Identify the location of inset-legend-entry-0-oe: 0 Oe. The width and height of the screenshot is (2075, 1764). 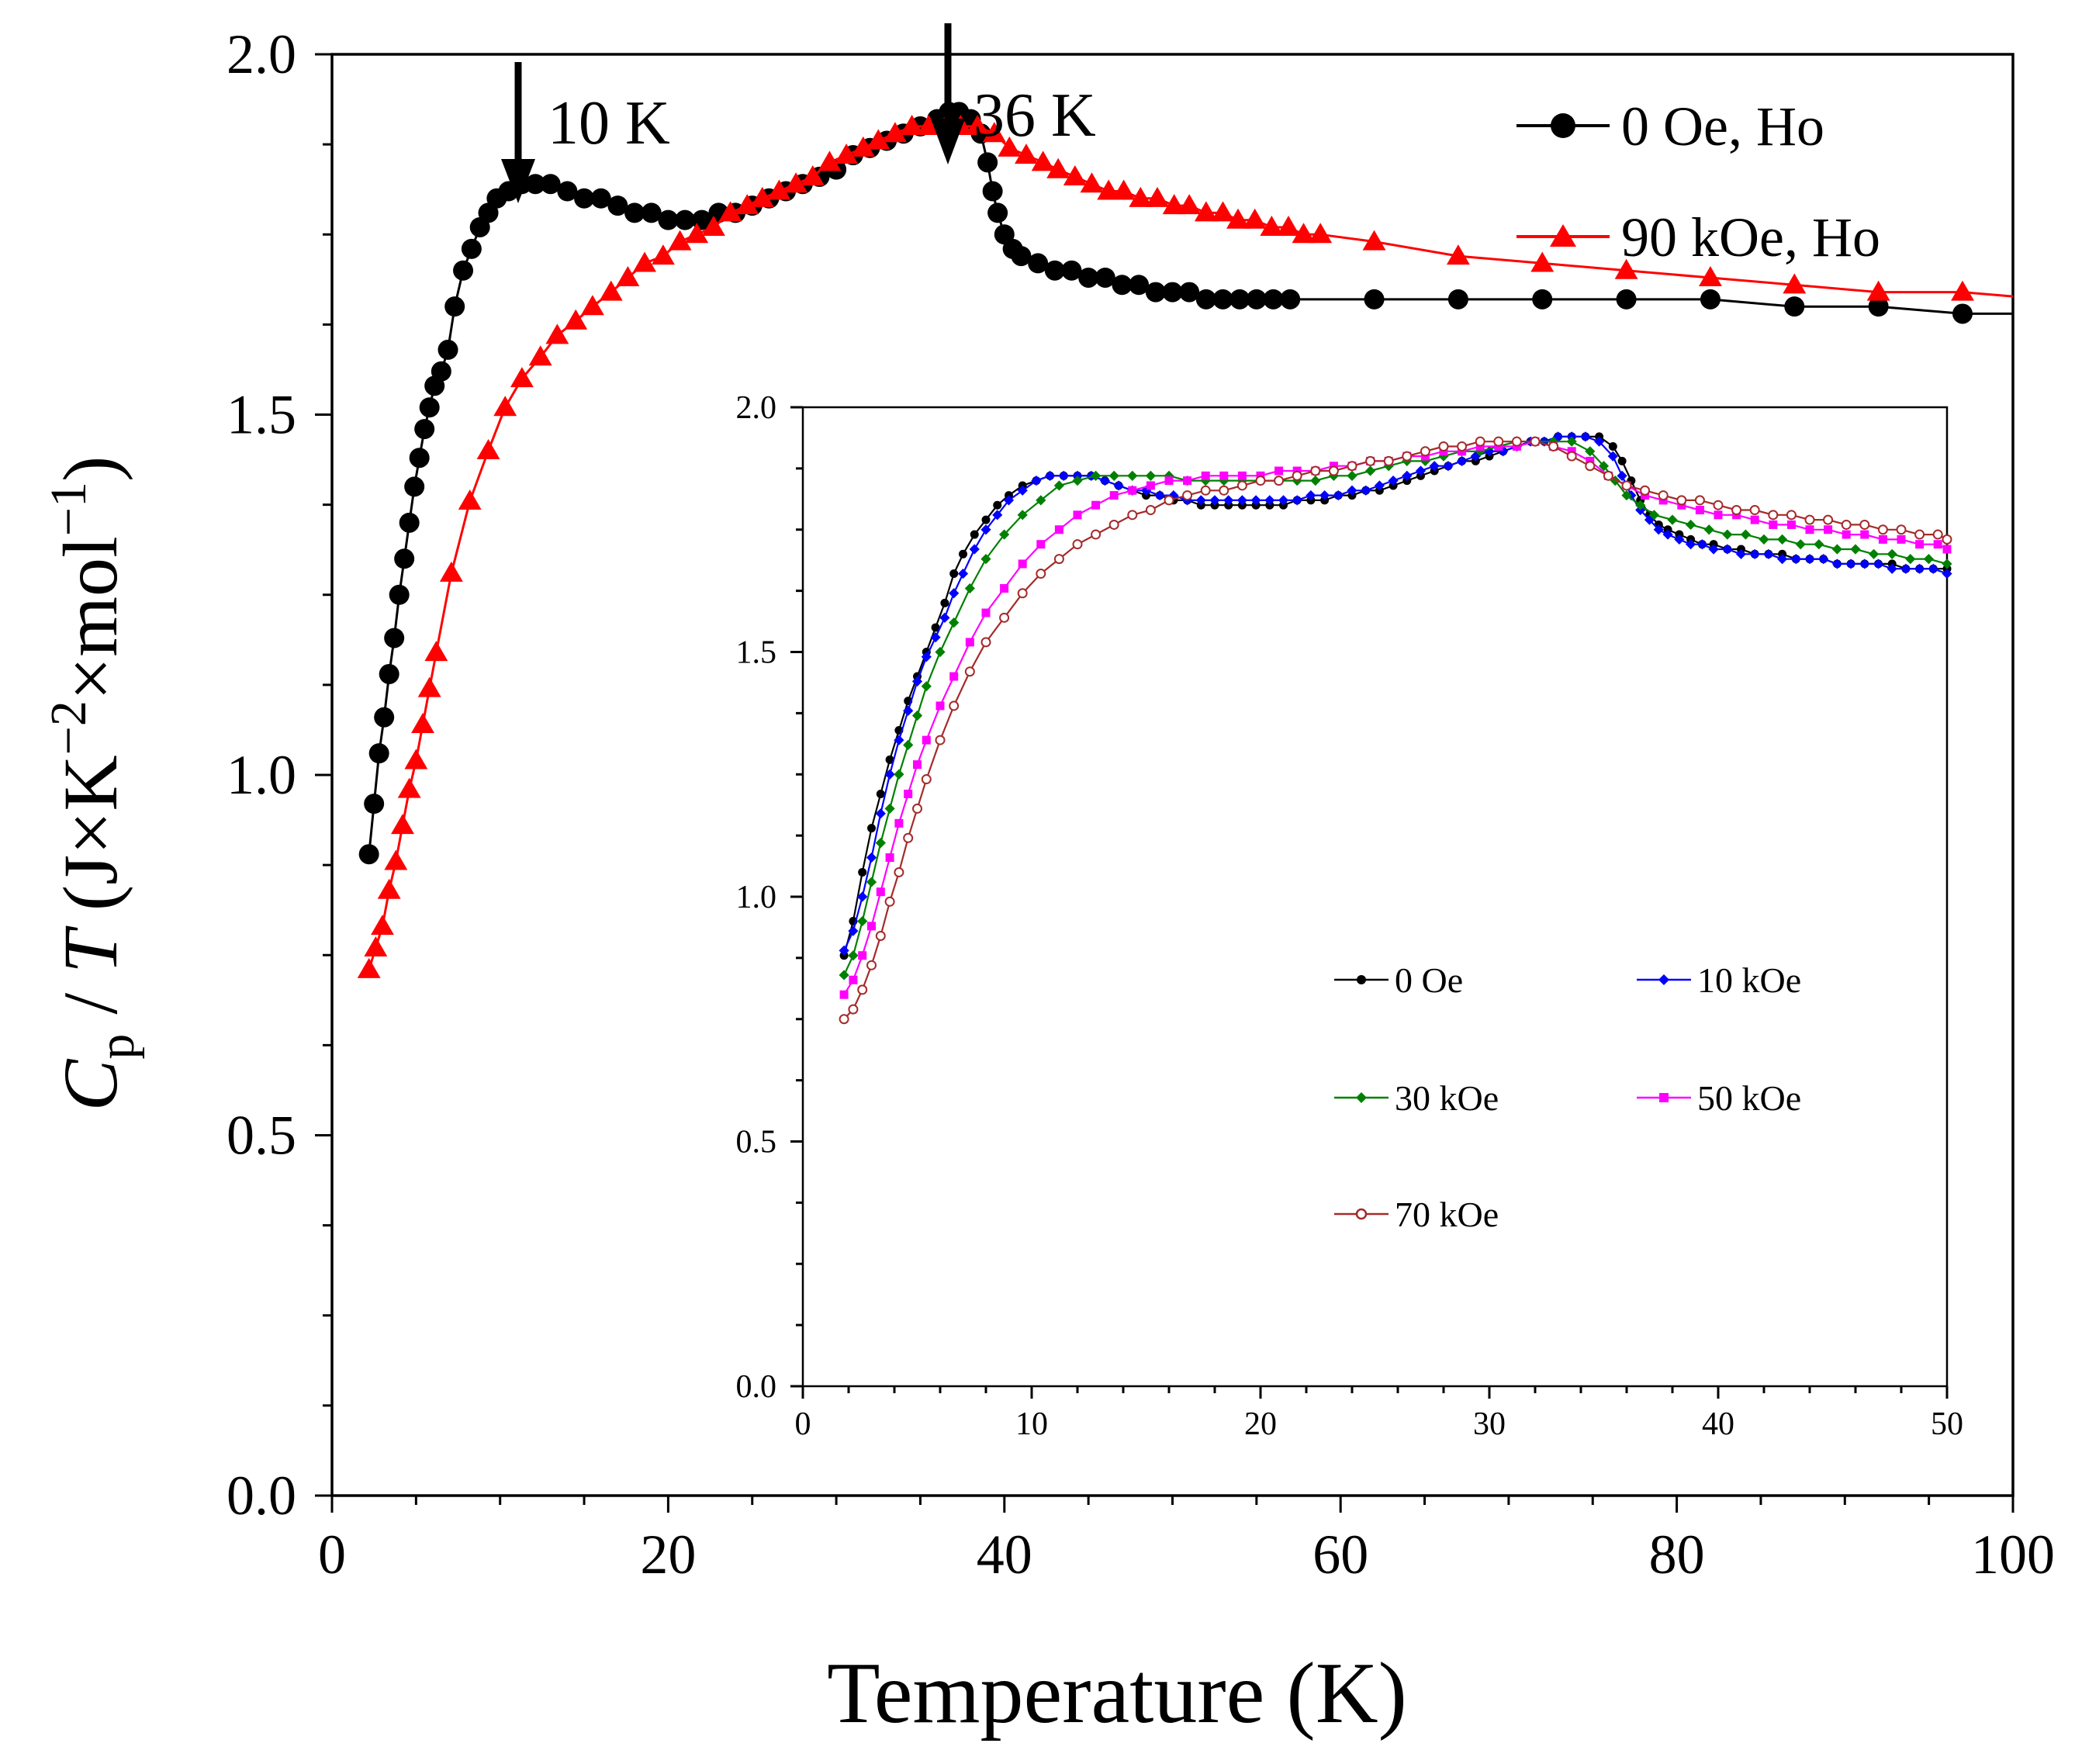
(1398, 980).